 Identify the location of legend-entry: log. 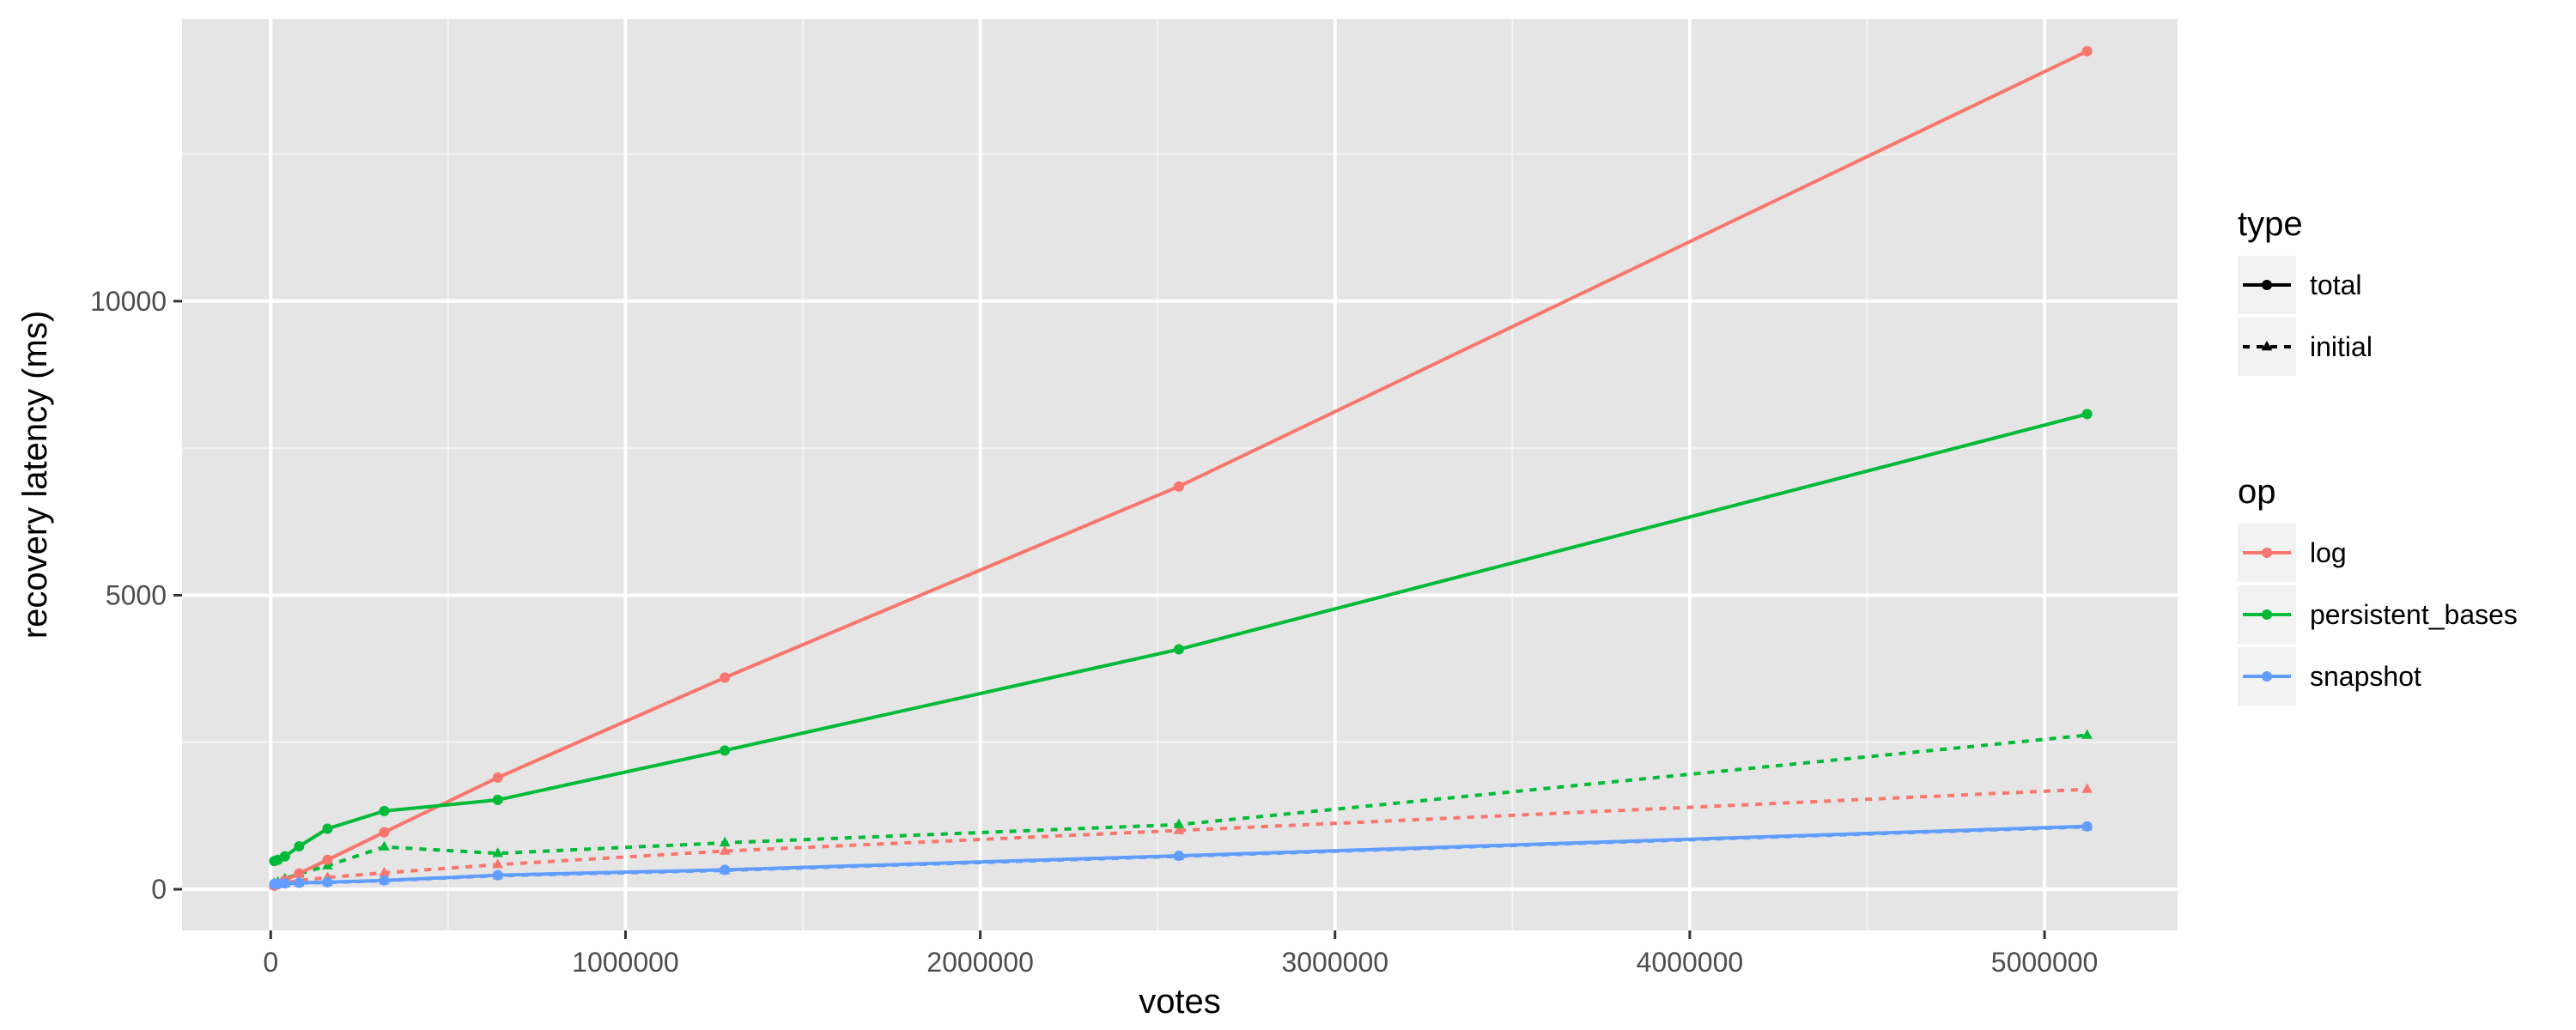
(2292, 553).